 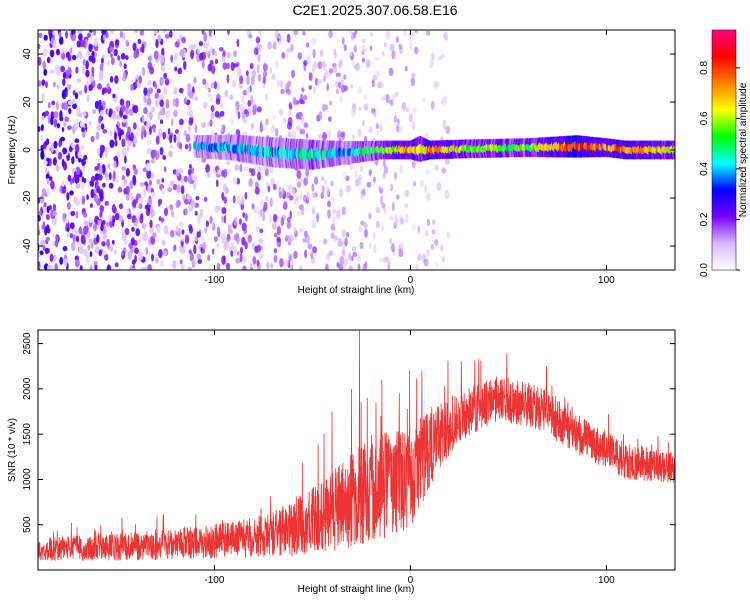 What do you see at coordinates (704, 169) in the screenshot?
I see `colorbar-tick-label: 0.4` at bounding box center [704, 169].